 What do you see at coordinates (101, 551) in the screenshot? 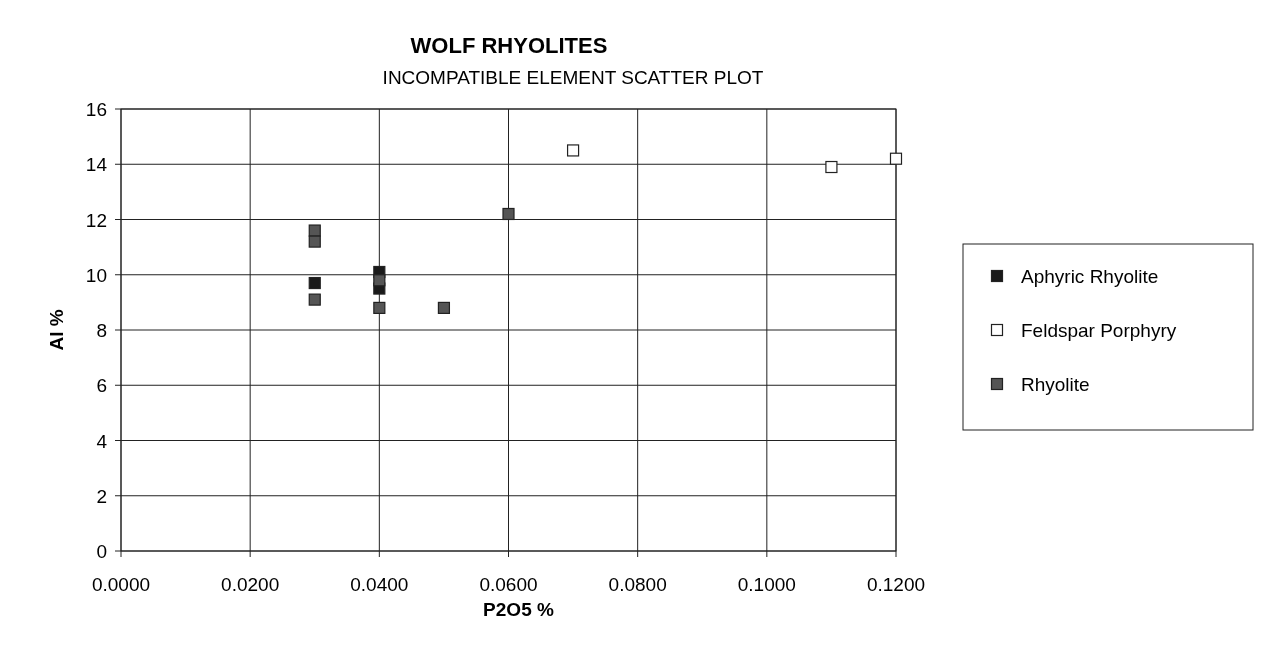
I see `y-tick-label: 0` at bounding box center [101, 551].